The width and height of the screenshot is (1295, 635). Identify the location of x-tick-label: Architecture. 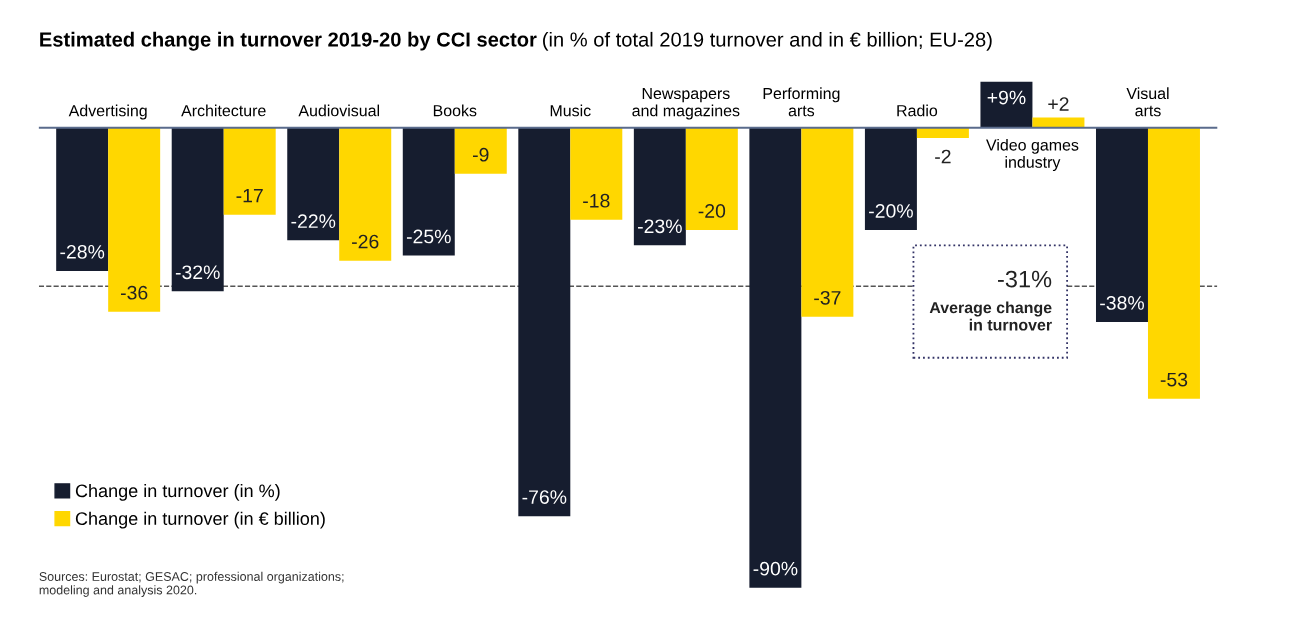
(223, 110).